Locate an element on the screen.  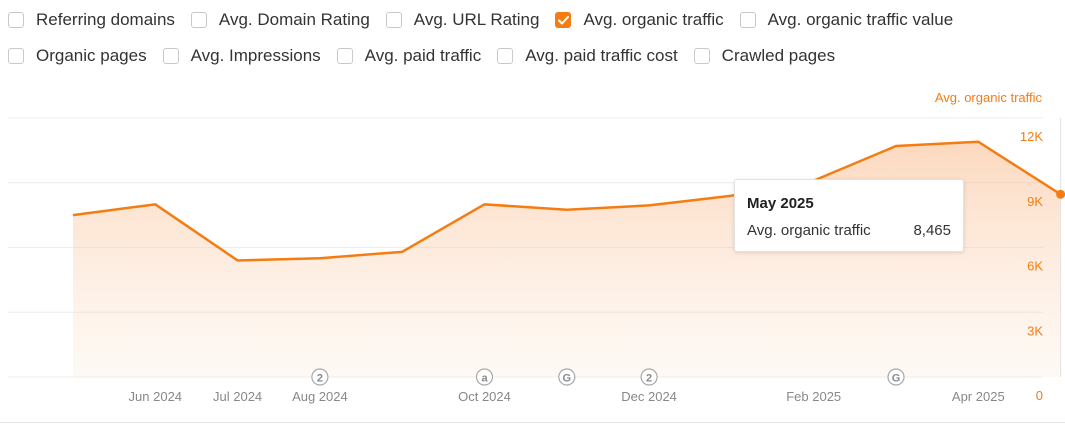
x-tick-label: Apr 2025 is located at coordinates (978, 396).